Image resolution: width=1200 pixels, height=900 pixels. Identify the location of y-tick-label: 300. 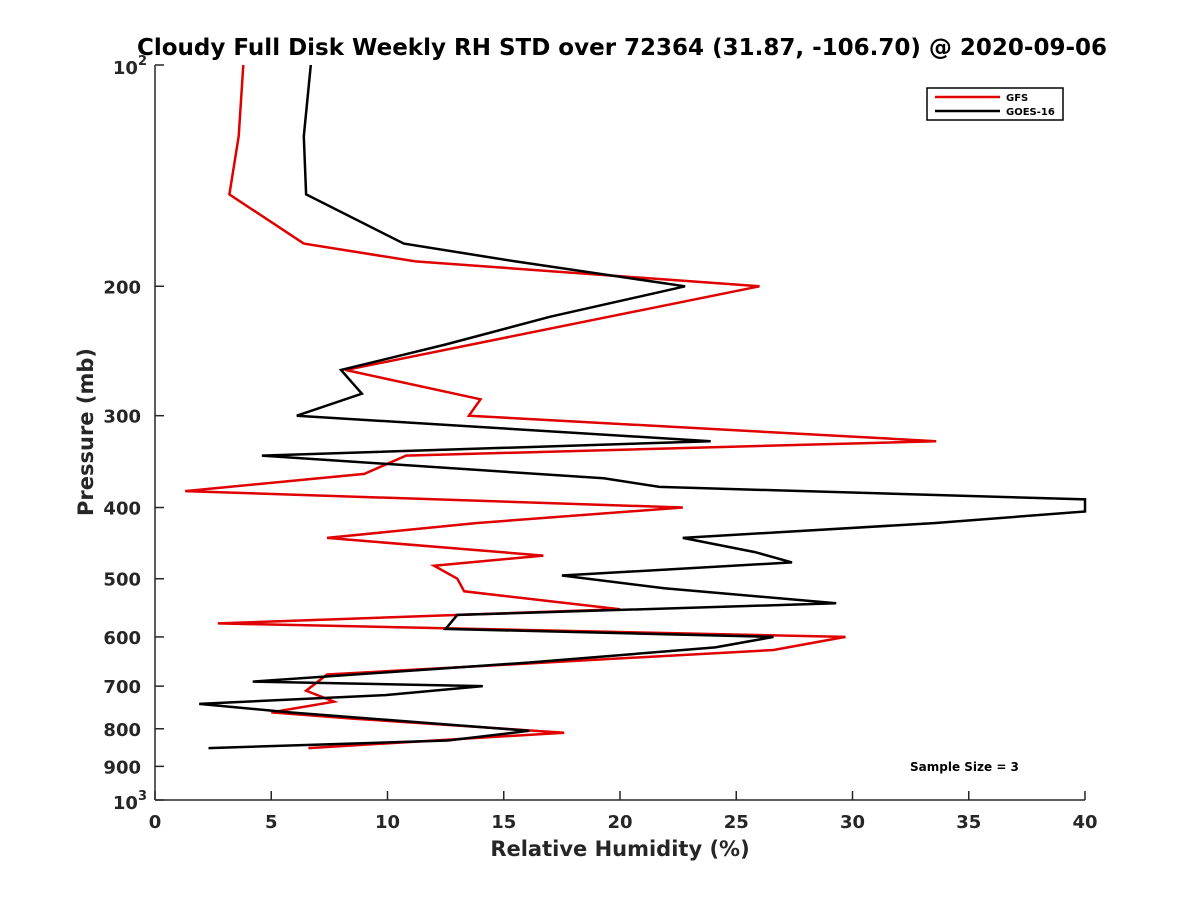
(122, 417).